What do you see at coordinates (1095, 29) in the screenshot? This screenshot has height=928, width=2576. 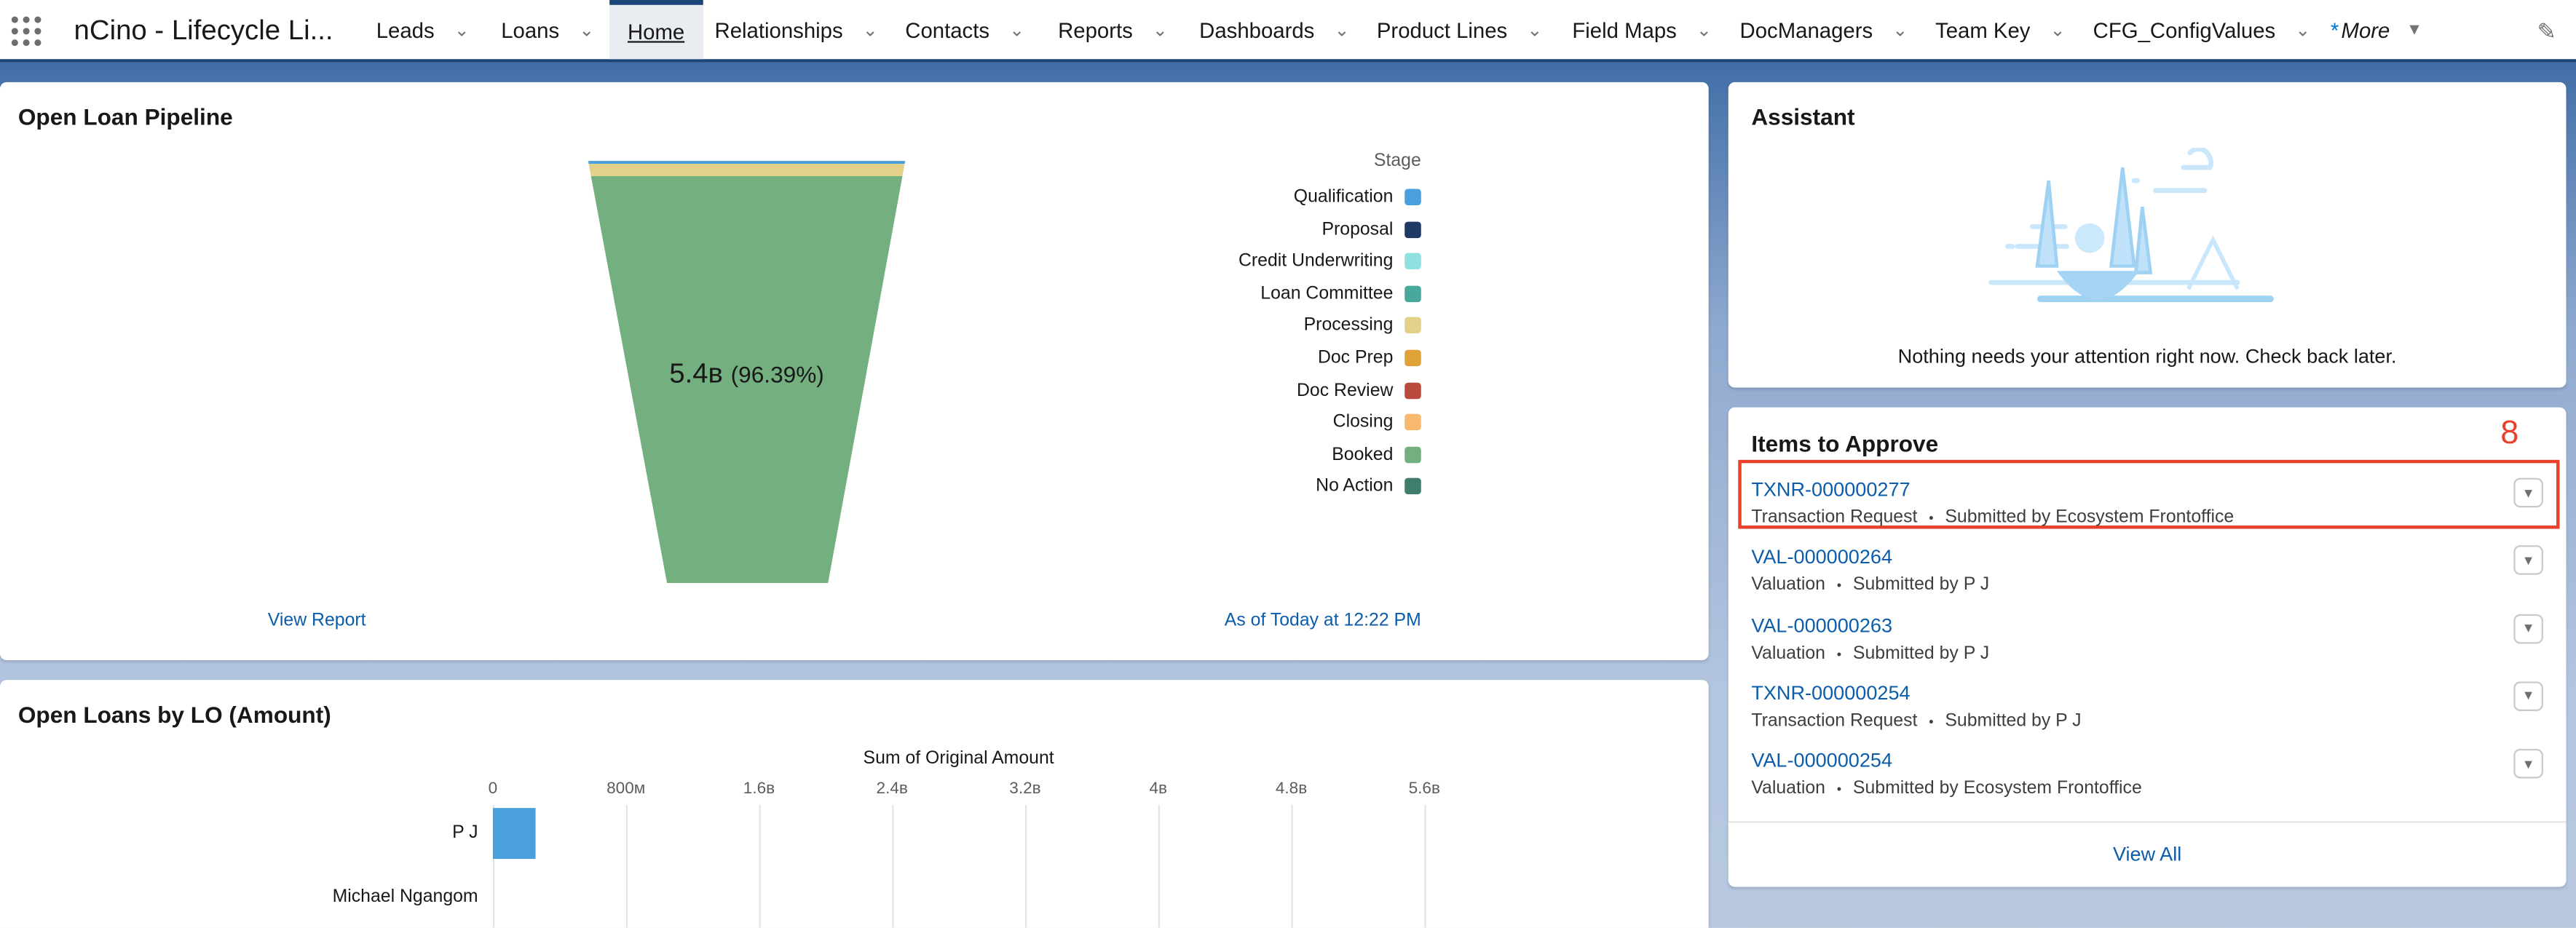 I see `nav-tab-label: Reports` at bounding box center [1095, 29].